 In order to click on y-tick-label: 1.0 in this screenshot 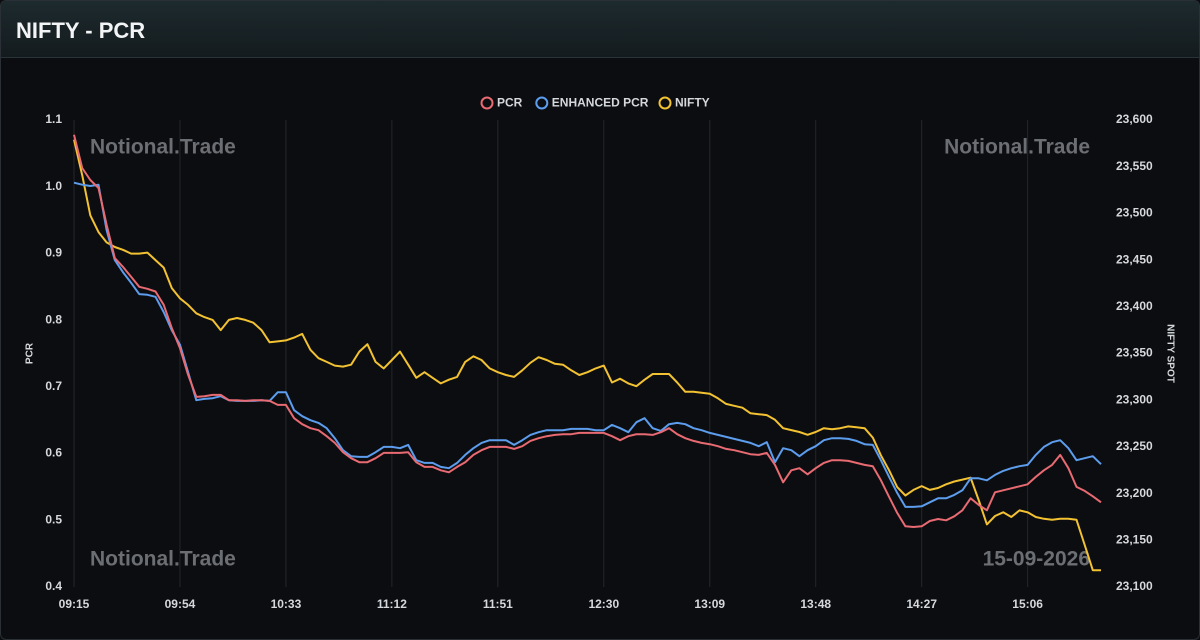, I will do `click(53, 186)`.